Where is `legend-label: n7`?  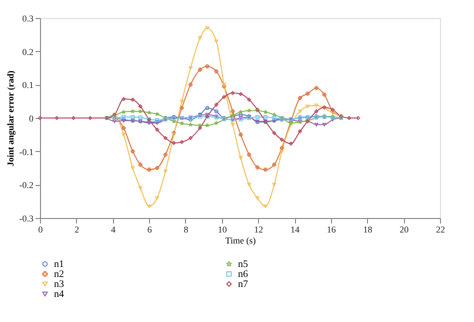
legend-label: n7 is located at coordinates (243, 284).